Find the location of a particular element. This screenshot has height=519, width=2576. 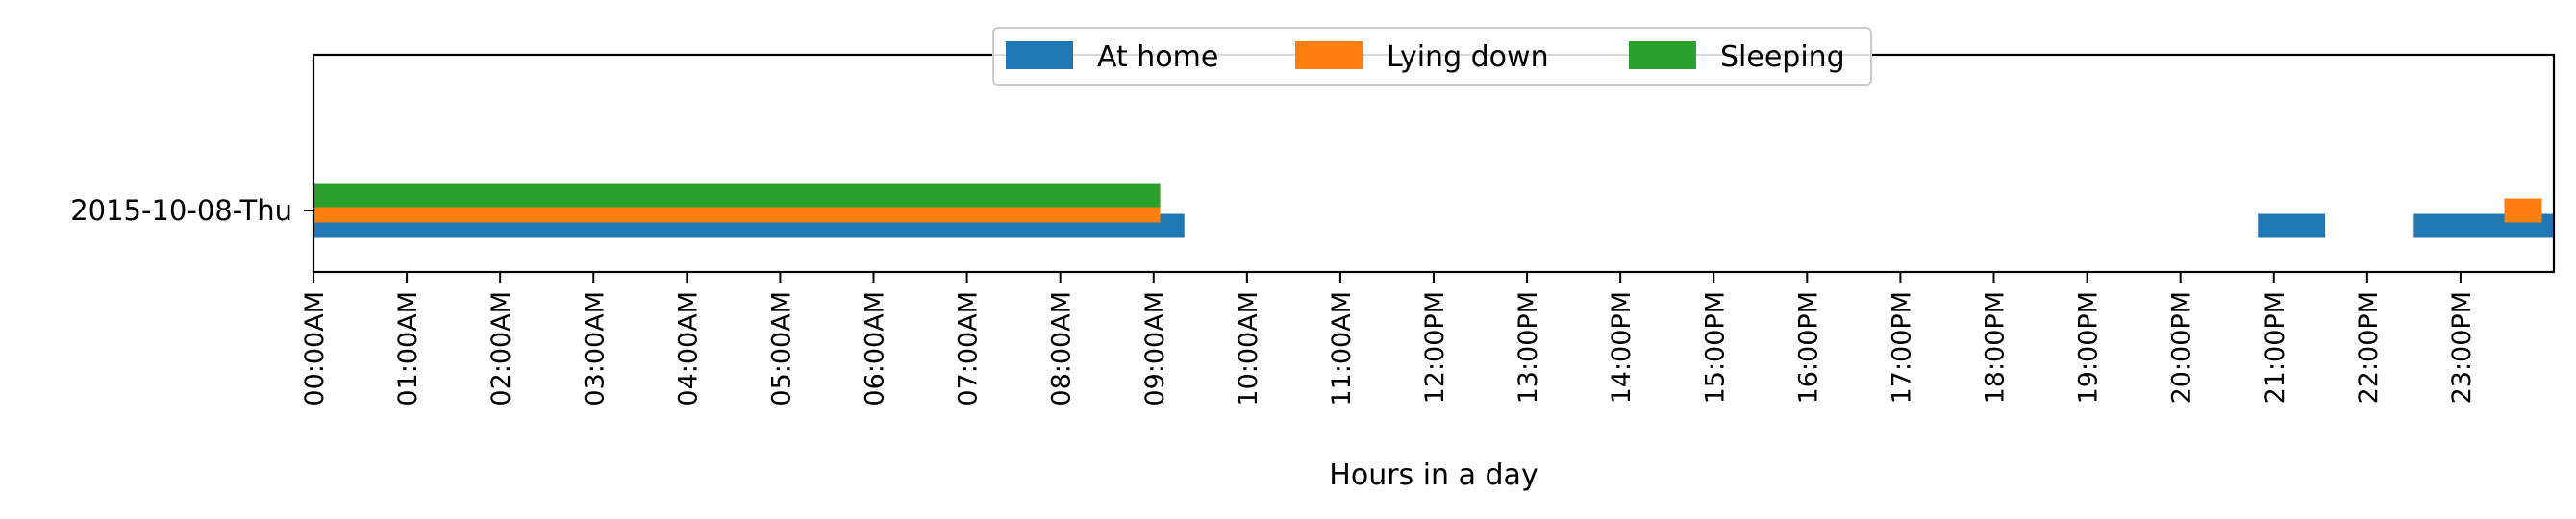

x-tick-label: 18:00PM is located at coordinates (1996, 347).